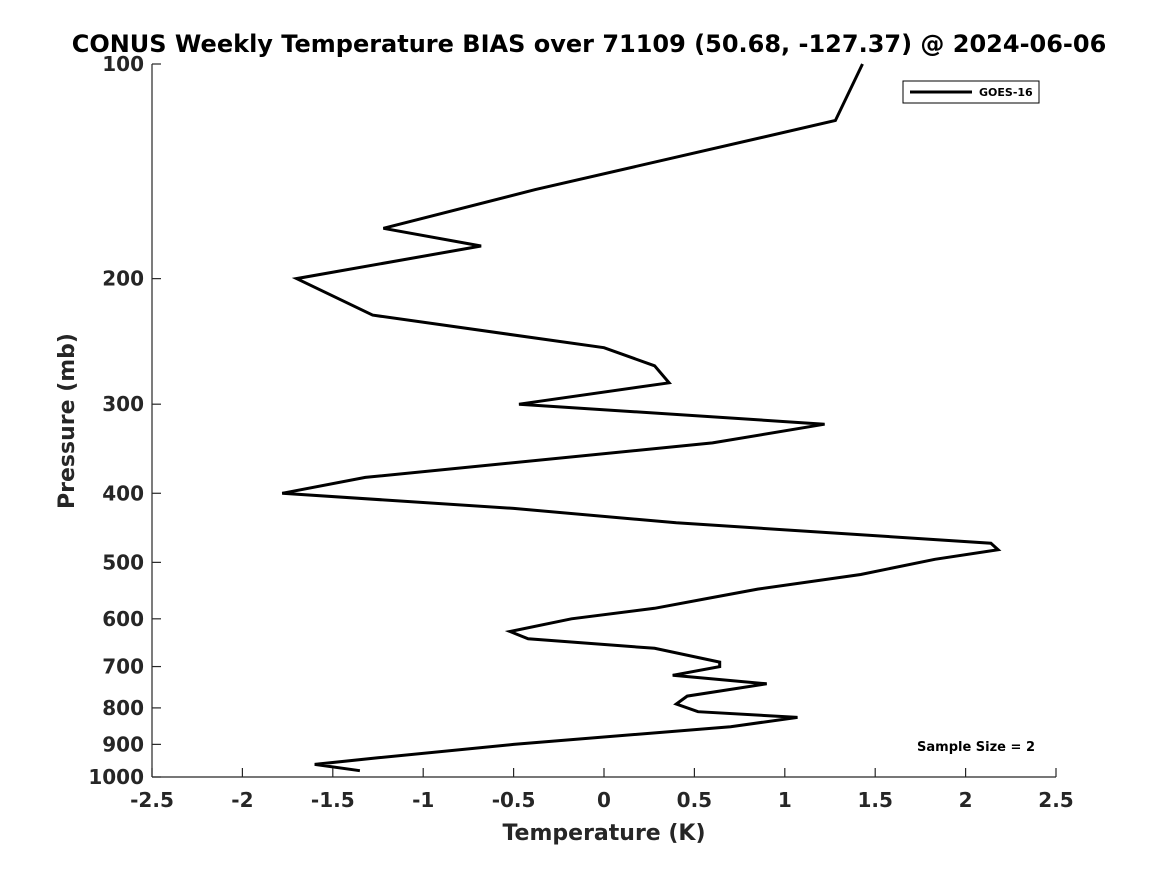 The height and width of the screenshot is (875, 1167). What do you see at coordinates (123, 667) in the screenshot?
I see `y-tick-label: 700` at bounding box center [123, 667].